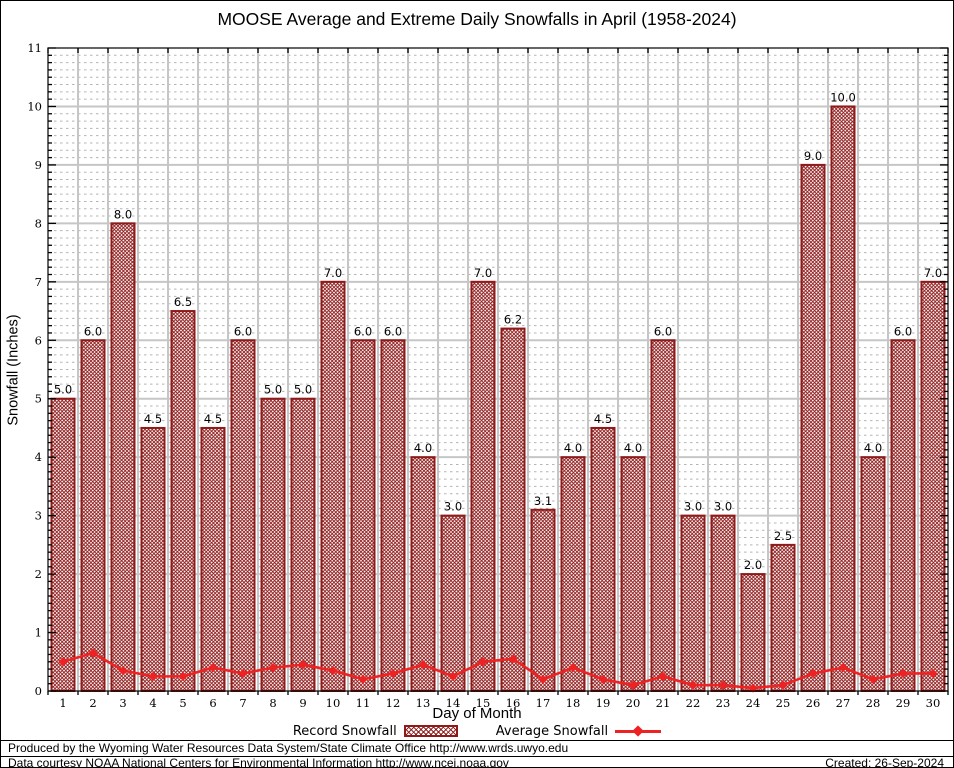  I want to click on x-tick-label: 1, so click(62, 703).